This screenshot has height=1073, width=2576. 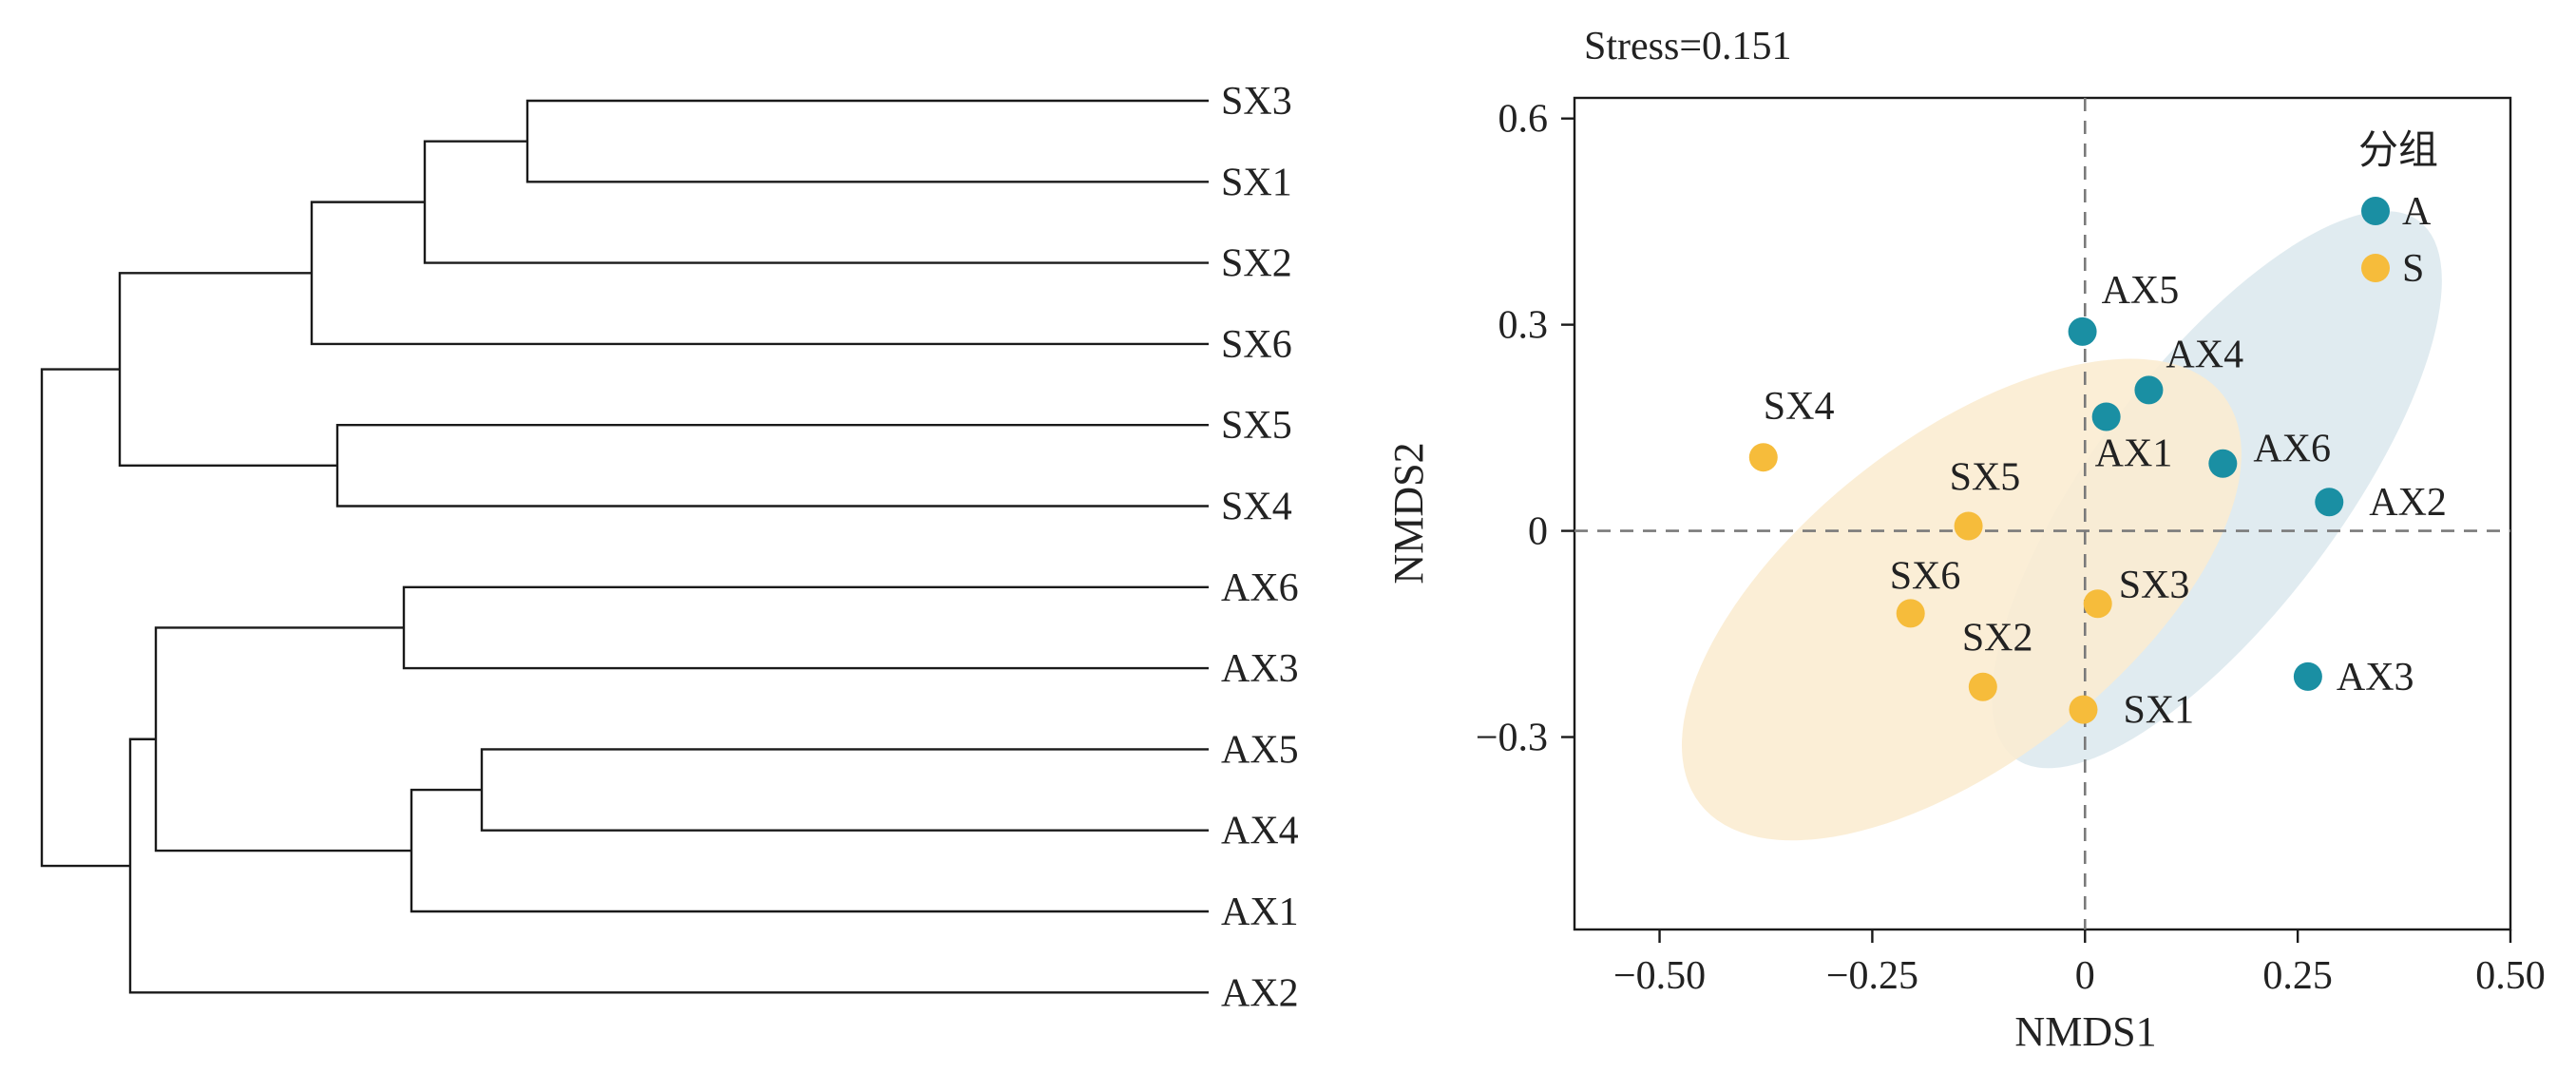 What do you see at coordinates (1256, 426) in the screenshot?
I see `leaf-label-sx5: SX5` at bounding box center [1256, 426].